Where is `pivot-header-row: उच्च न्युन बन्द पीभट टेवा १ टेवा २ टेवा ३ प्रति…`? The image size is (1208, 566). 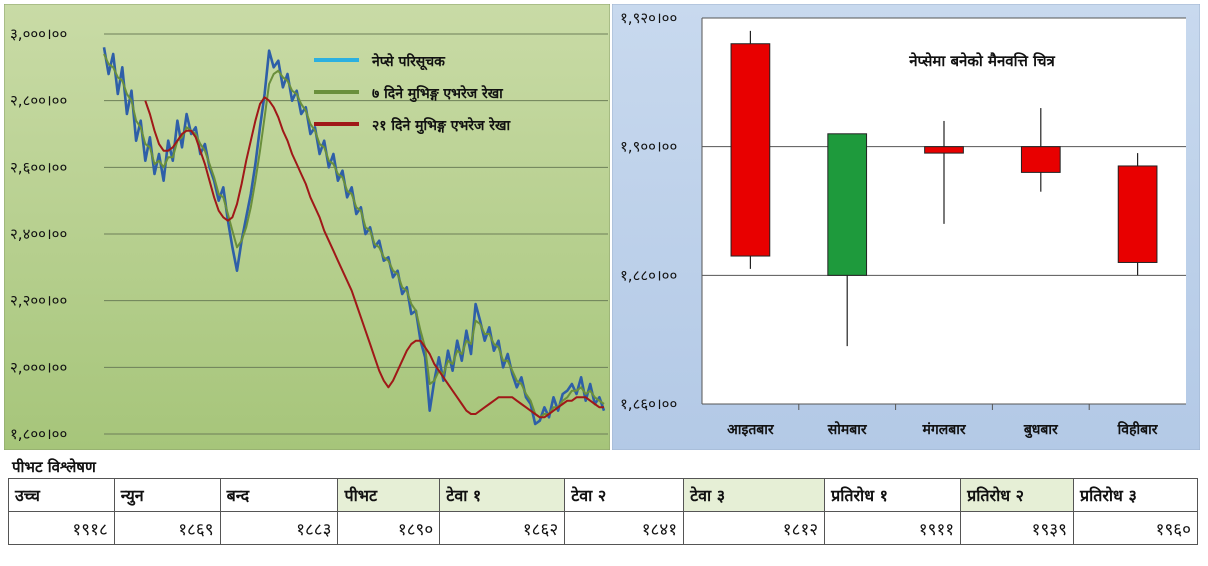 pivot-header-row: उच्च न्युन बन्द पीभट टेवा १ टेवा २ टेवा ३ प्रति… is located at coordinates (603, 495).